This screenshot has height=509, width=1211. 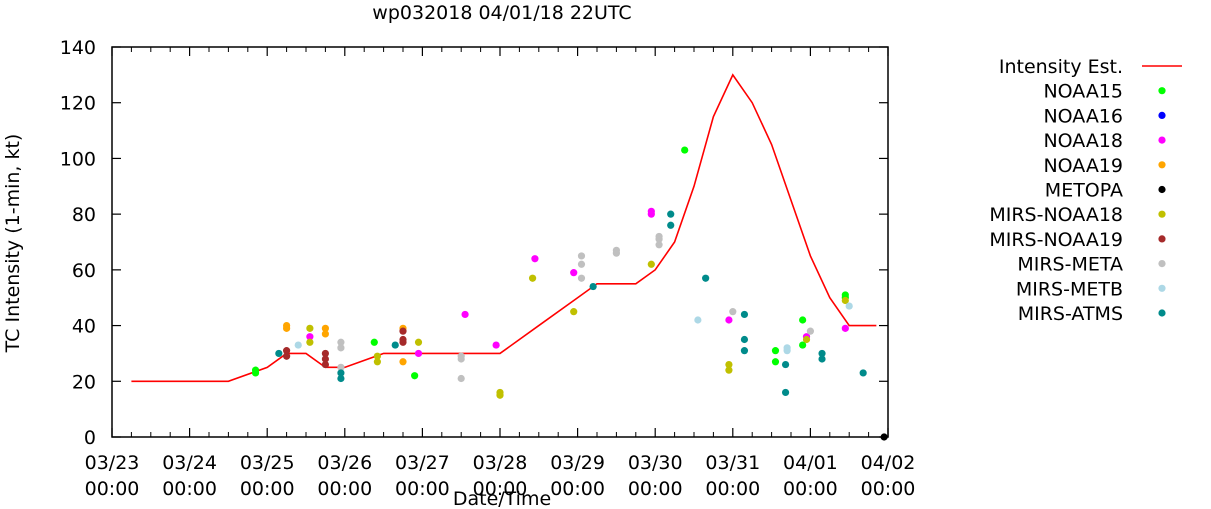 I want to click on y-tick-label: 0, so click(x=90, y=438).